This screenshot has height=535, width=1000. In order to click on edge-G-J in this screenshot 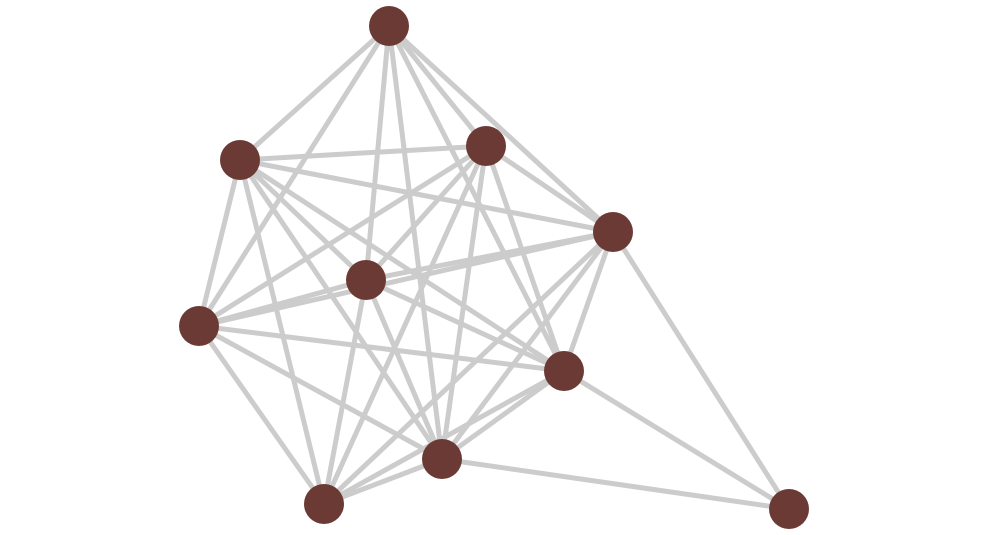, I will do `click(676, 440)`.